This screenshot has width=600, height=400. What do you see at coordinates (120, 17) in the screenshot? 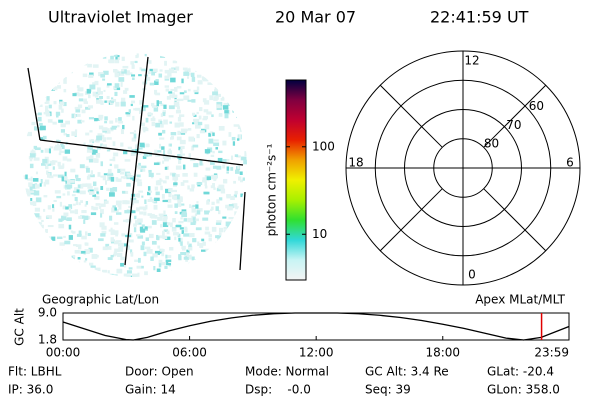
I see `title: Ultraviolet Imager` at bounding box center [120, 17].